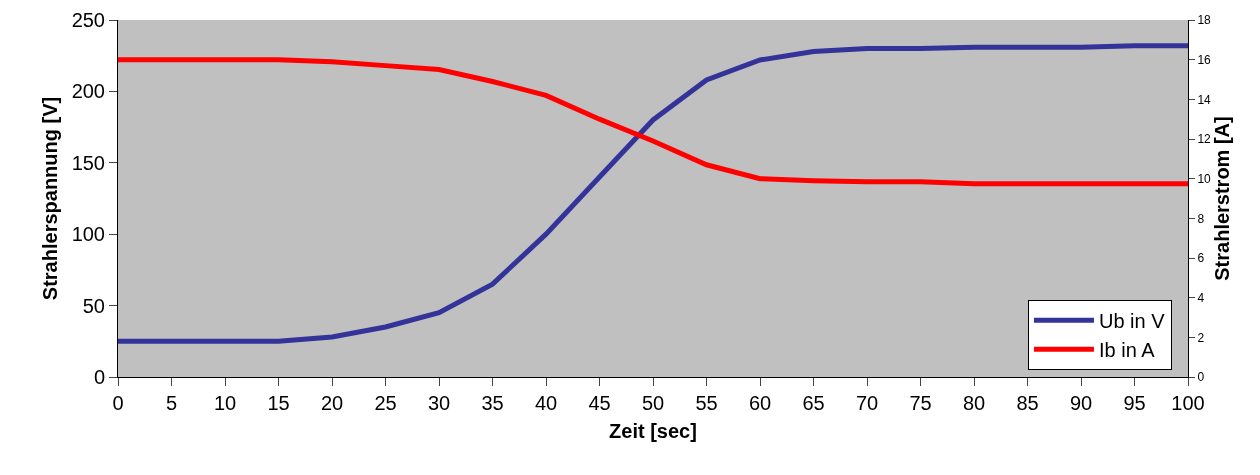 The height and width of the screenshot is (475, 1260). Describe the element at coordinates (974, 403) in the screenshot. I see `x-tick-label: 80` at that location.